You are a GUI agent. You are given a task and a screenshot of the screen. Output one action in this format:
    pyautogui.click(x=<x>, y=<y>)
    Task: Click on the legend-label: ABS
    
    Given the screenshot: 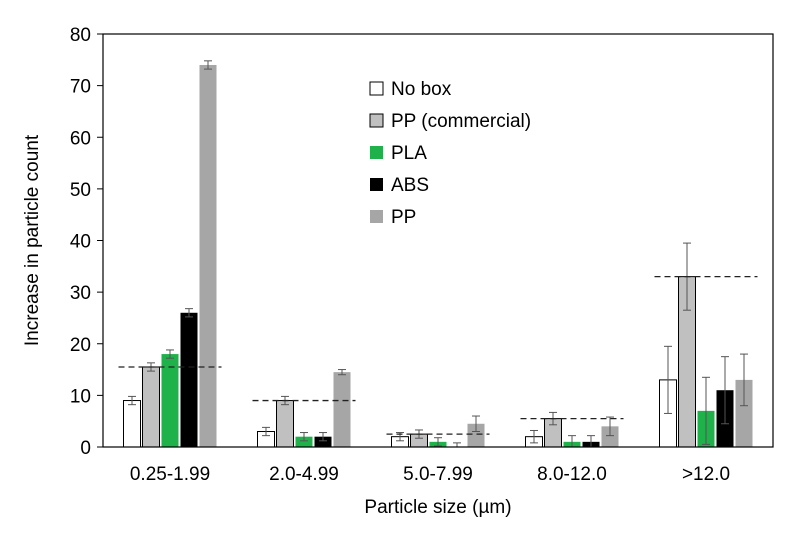 What is the action you would take?
    pyautogui.click(x=410, y=185)
    